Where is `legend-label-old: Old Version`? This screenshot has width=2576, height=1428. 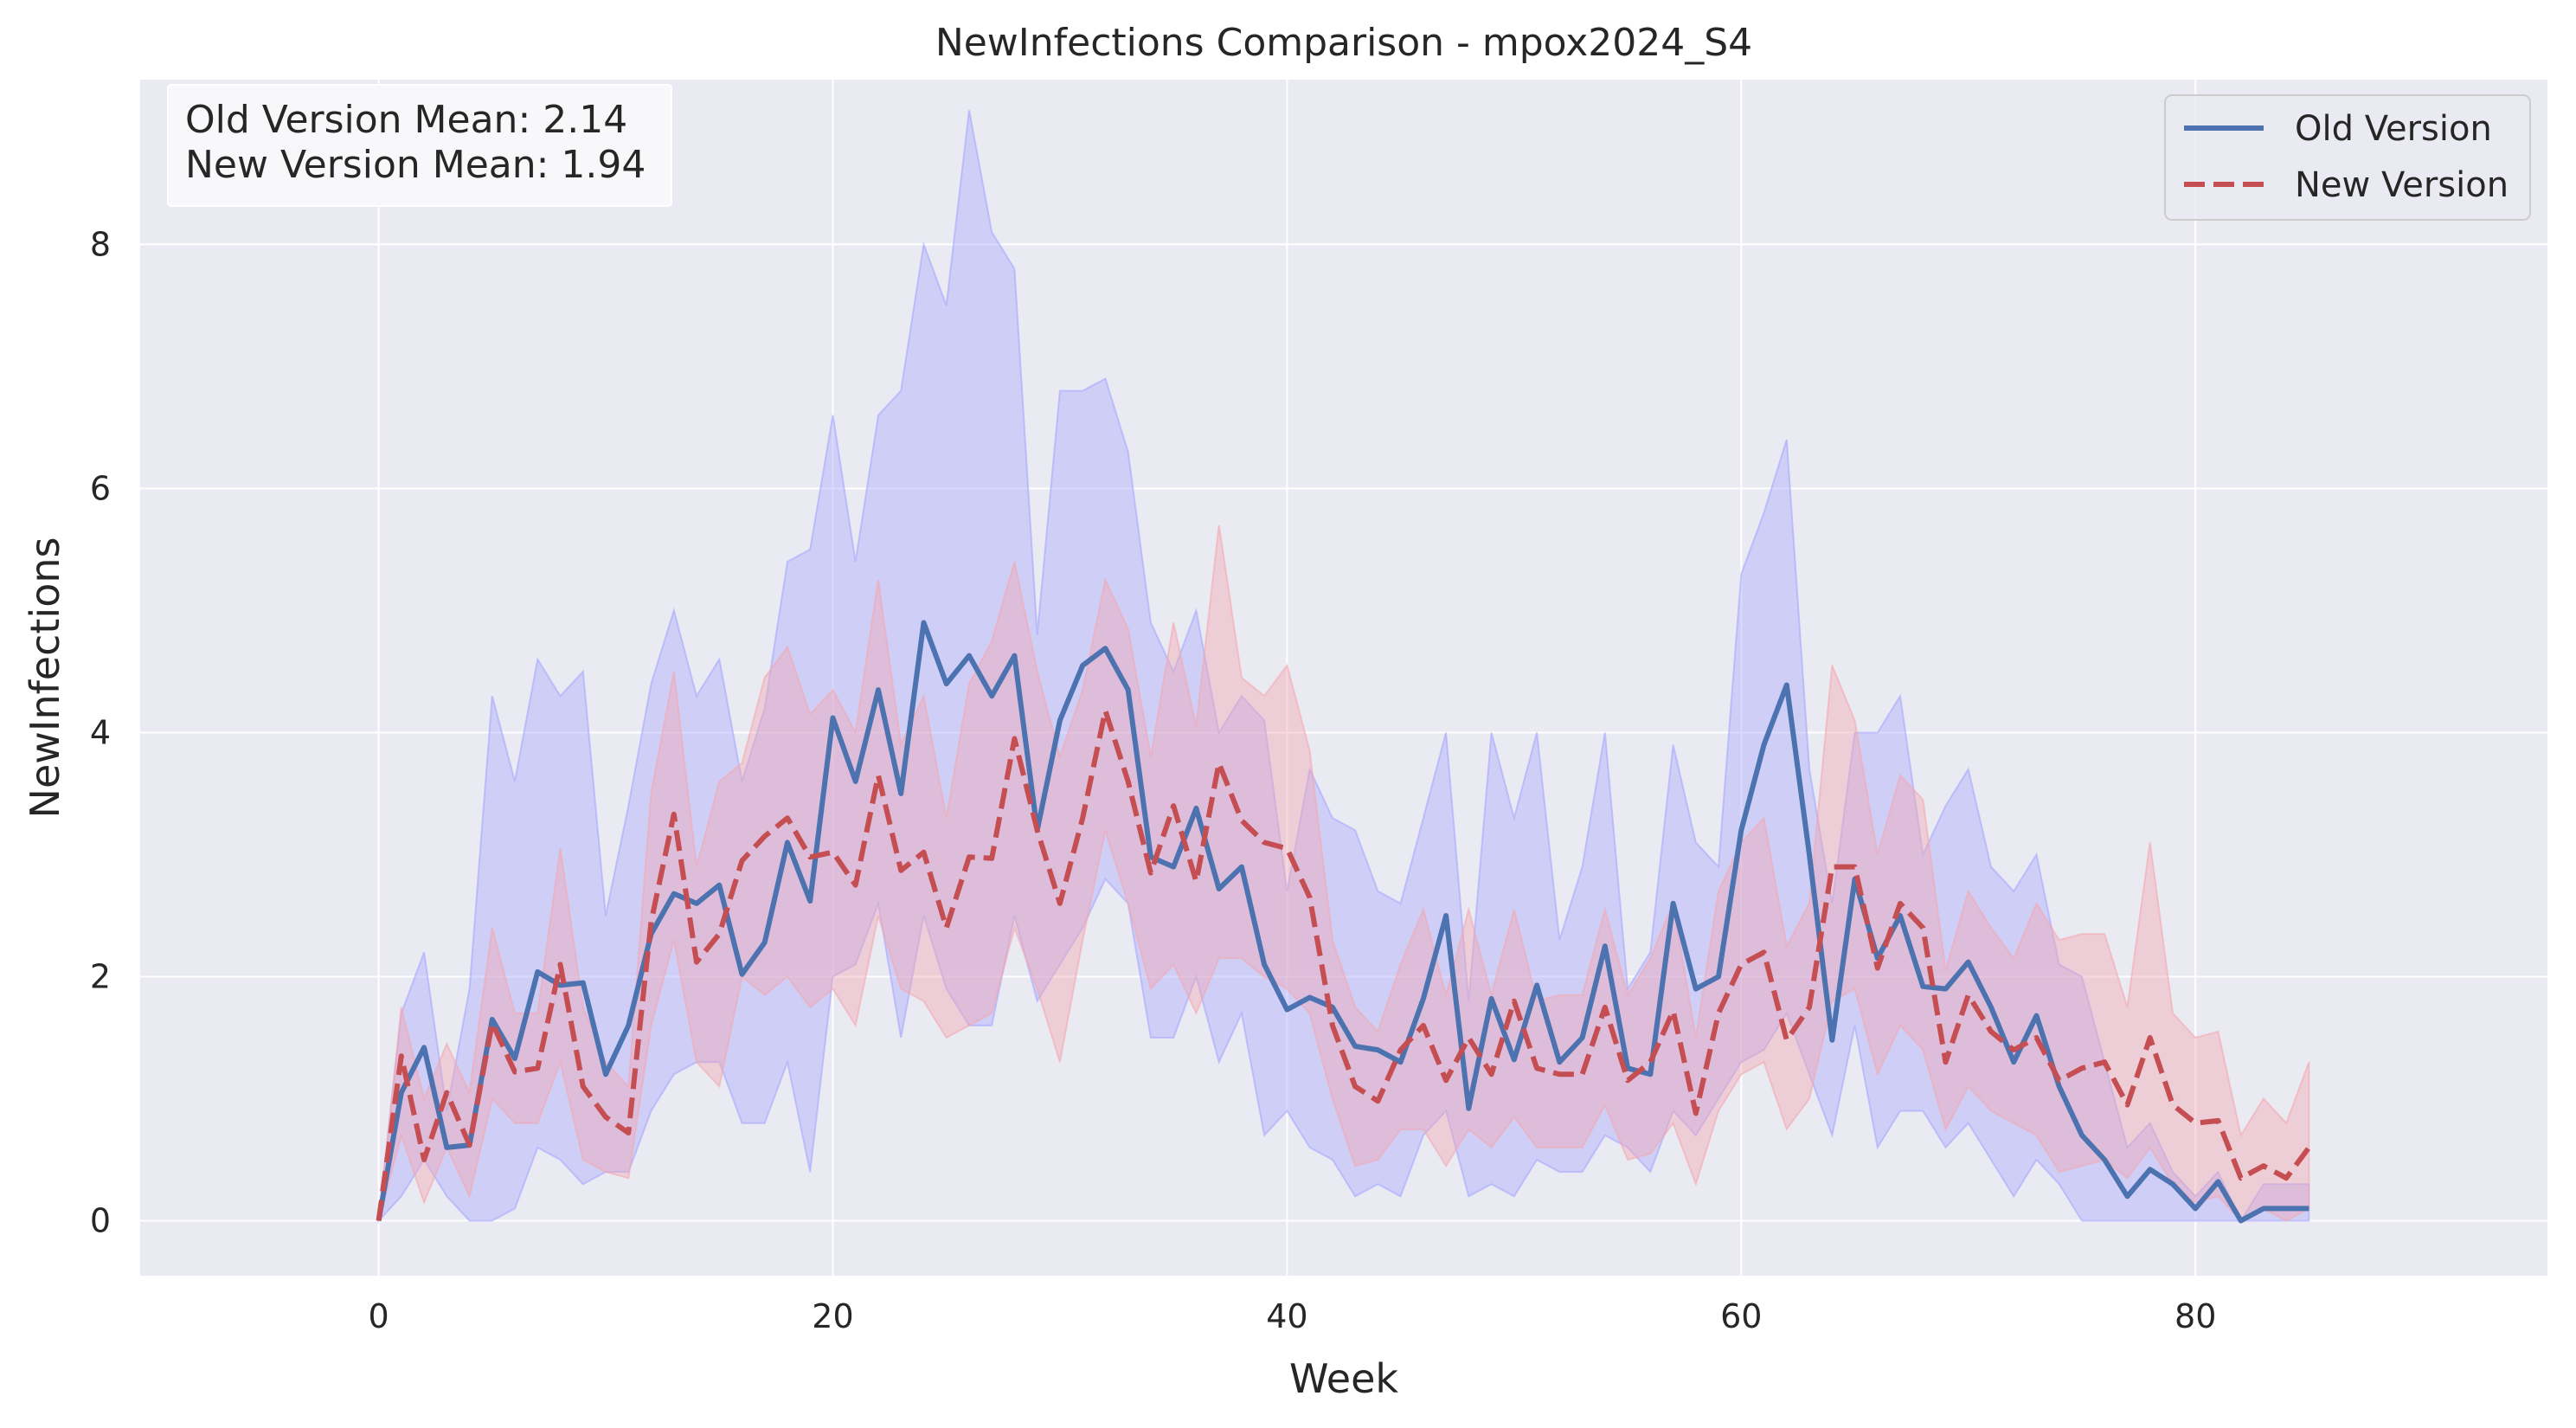
legend-label-old: Old Version is located at coordinates (2394, 129).